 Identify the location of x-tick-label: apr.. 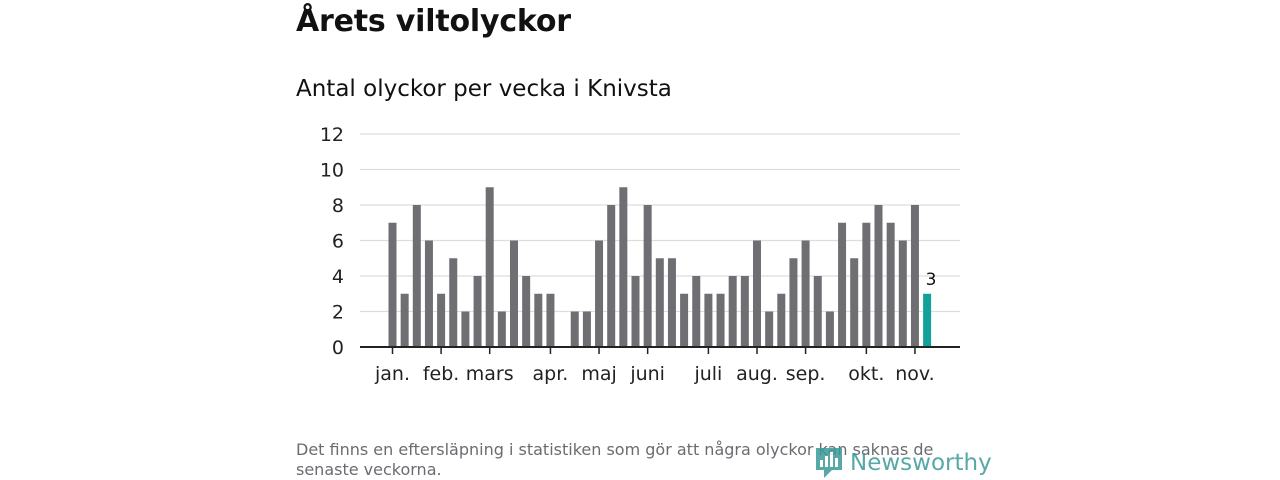
(551, 374).